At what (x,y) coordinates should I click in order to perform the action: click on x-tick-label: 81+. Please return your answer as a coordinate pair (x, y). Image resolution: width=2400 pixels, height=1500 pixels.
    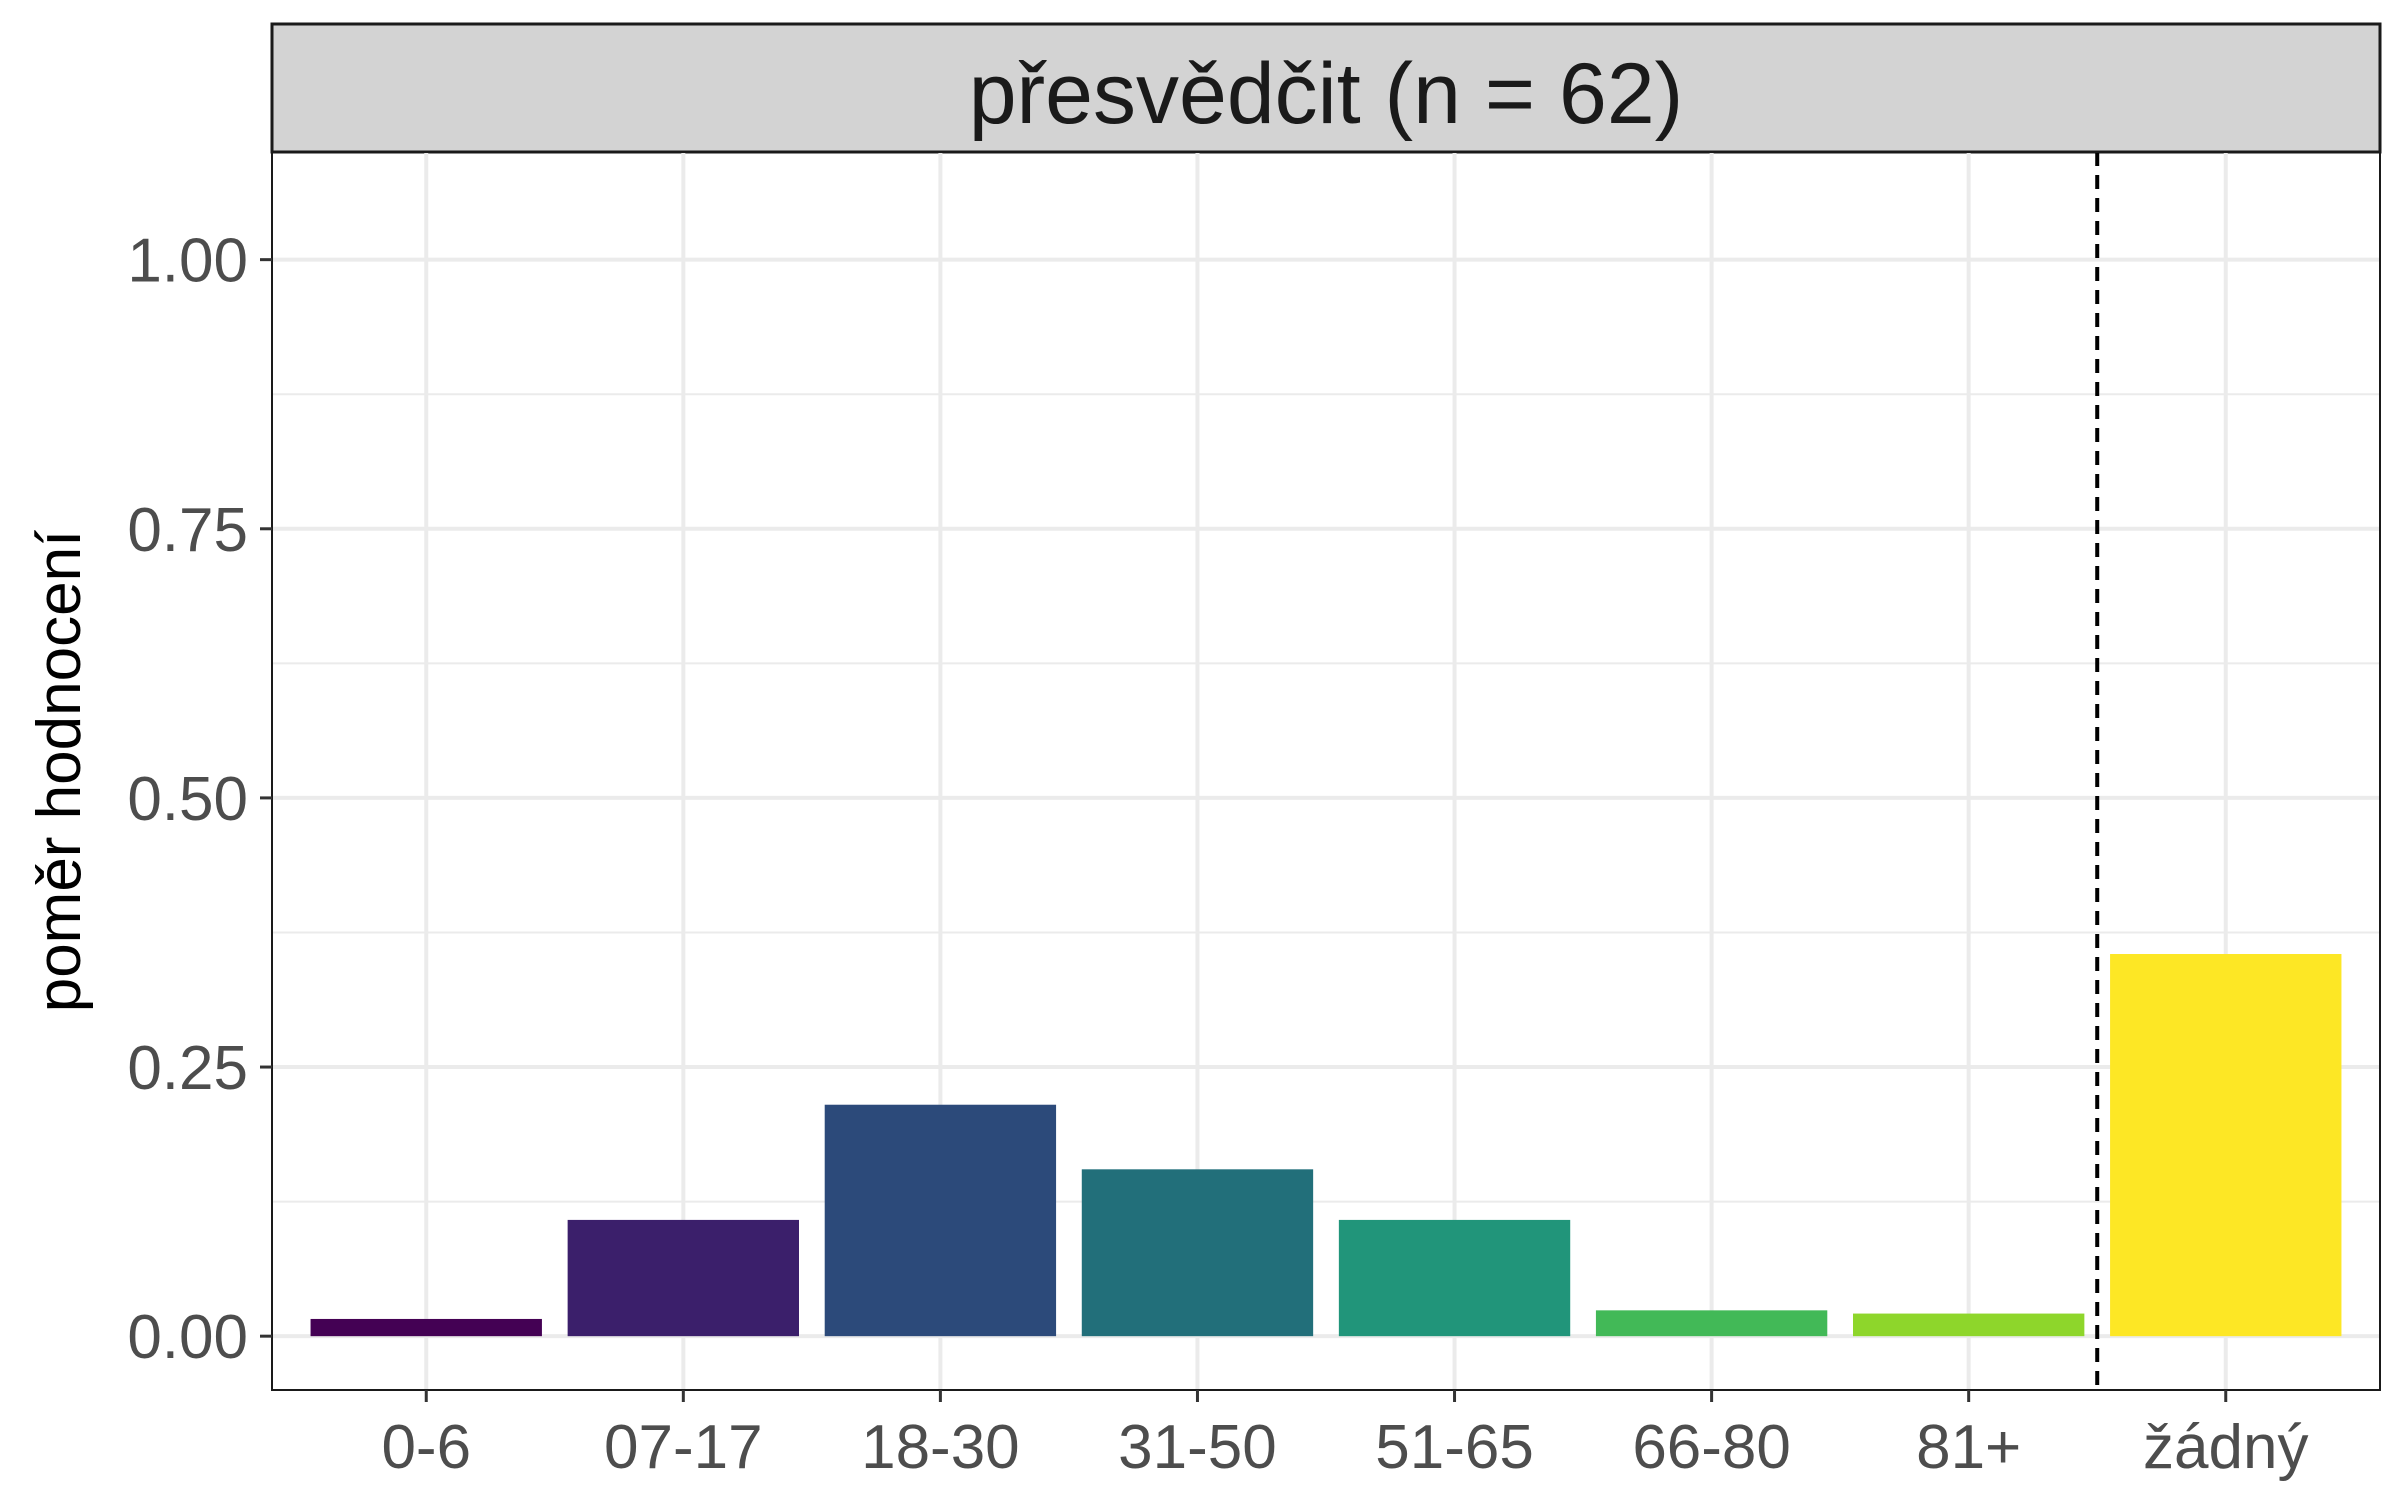
    Looking at the image, I should click on (1968, 1447).